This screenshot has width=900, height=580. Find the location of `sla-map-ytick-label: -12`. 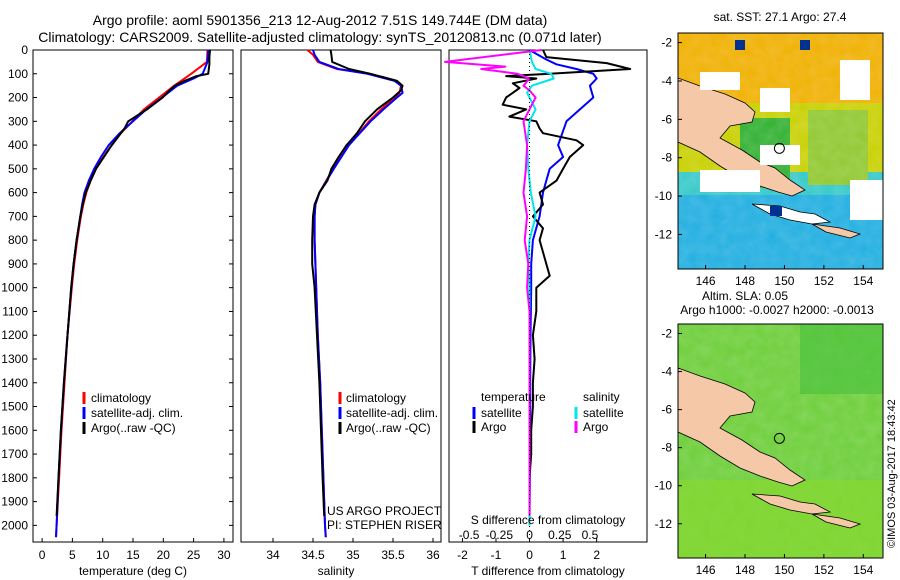

sla-map-ytick-label: -12 is located at coordinates (664, 524).